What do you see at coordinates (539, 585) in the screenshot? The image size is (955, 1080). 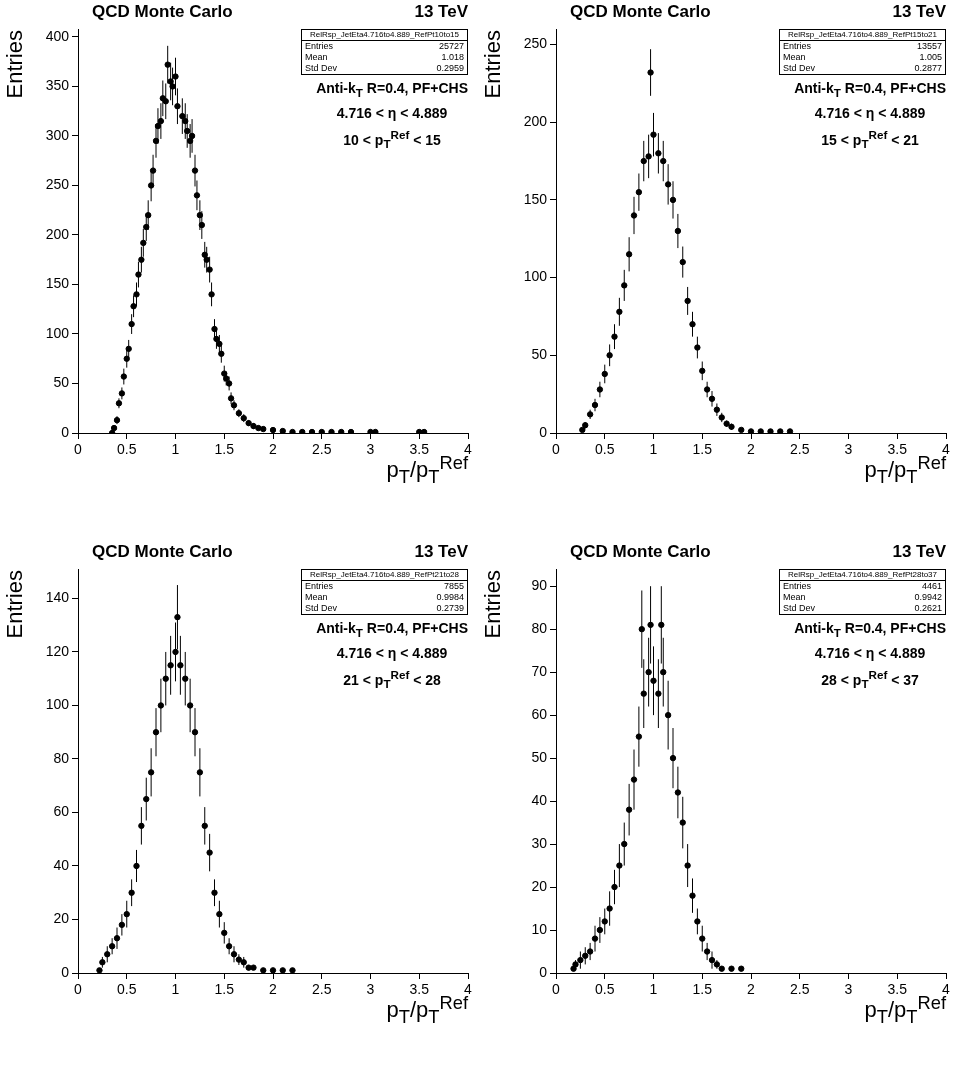 I see `y-tick-label: 90` at bounding box center [539, 585].